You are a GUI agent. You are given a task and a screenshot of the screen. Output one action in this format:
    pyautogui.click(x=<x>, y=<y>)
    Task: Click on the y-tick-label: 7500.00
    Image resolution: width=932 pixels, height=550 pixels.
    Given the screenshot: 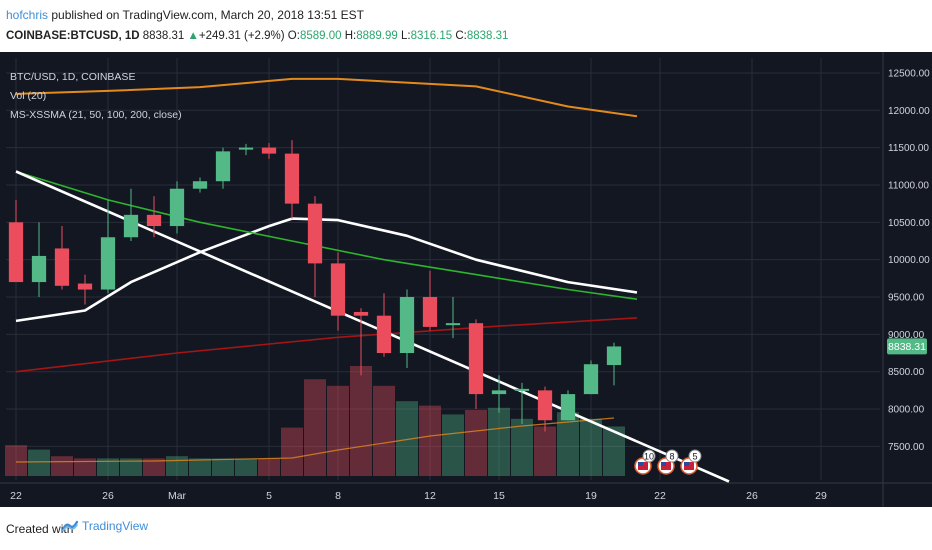 What is the action you would take?
    pyautogui.click(x=906, y=447)
    